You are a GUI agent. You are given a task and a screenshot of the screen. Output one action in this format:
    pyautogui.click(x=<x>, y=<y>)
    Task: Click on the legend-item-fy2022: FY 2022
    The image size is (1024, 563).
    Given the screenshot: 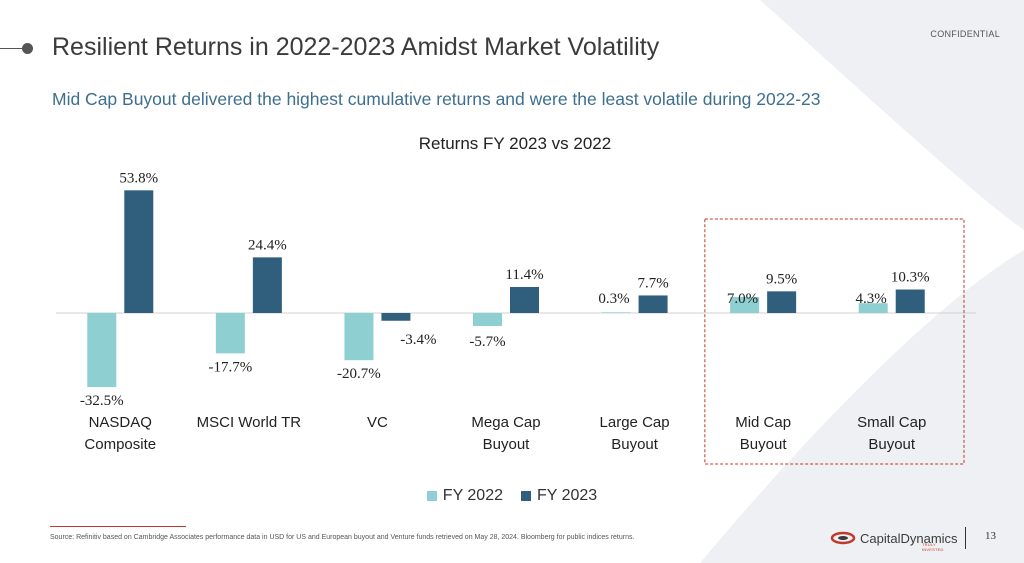 What is the action you would take?
    pyautogui.click(x=464, y=496)
    